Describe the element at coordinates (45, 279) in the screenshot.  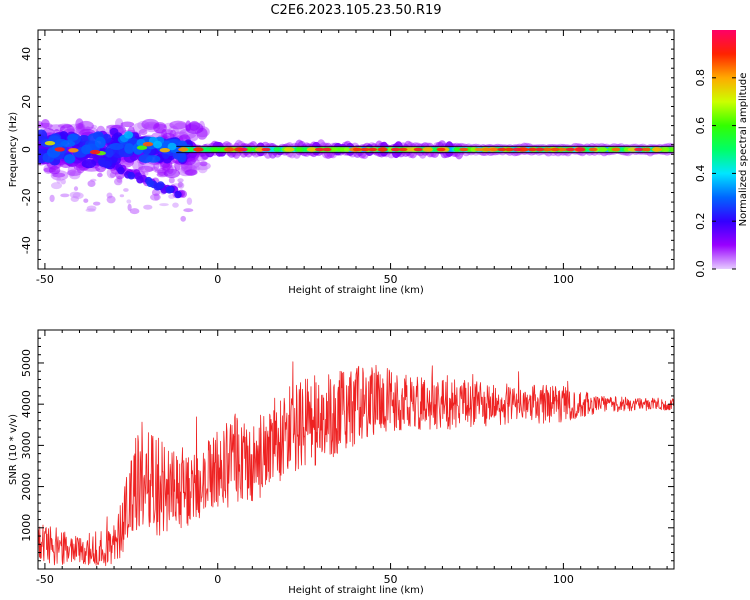
I see `spectrogram-x-tick-label: -50` at that location.